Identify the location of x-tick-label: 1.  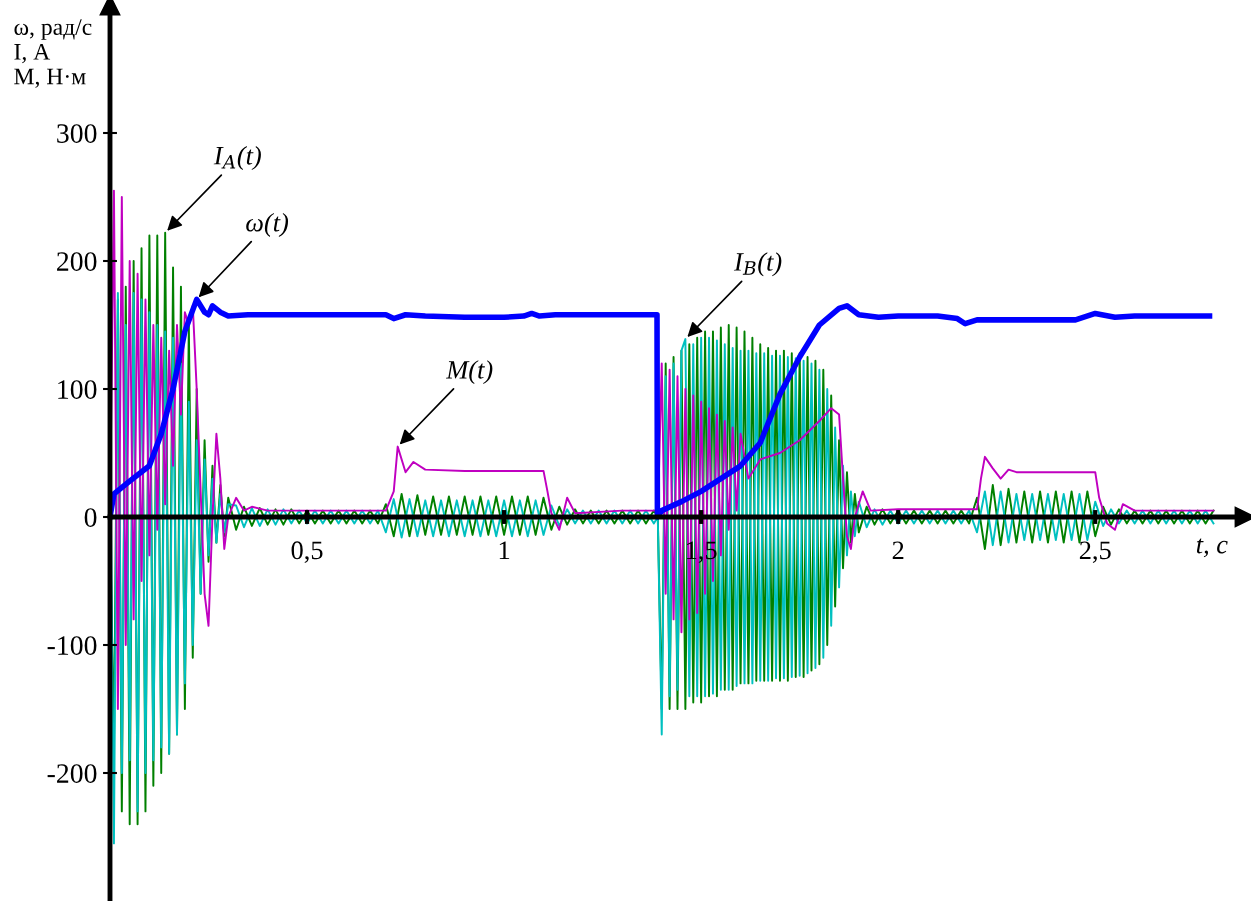
(504, 550).